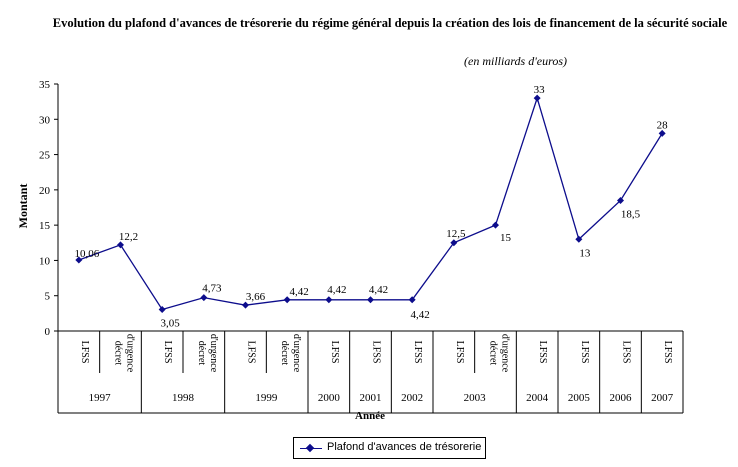 The image size is (738, 467). Describe the element at coordinates (48, 208) in the screenshot. I see `y-axis-ticks: 0 5 10 15 20 25 30 35` at that location.